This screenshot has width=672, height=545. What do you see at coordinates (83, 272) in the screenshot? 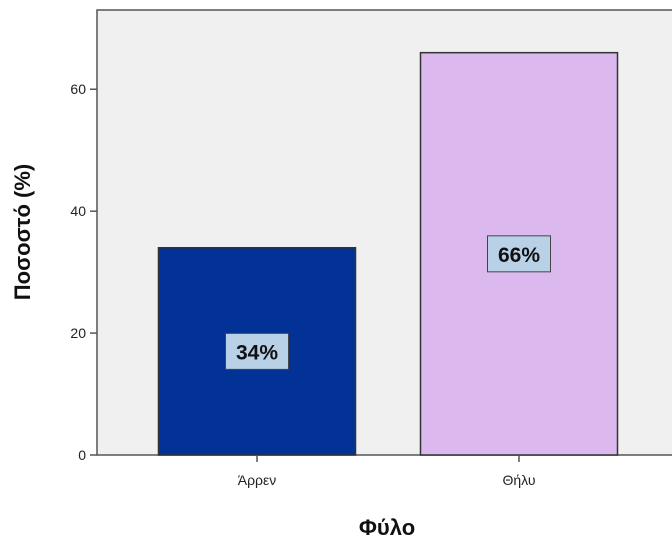
I see `y-axis-ticks: 0 20 40 60` at bounding box center [83, 272].